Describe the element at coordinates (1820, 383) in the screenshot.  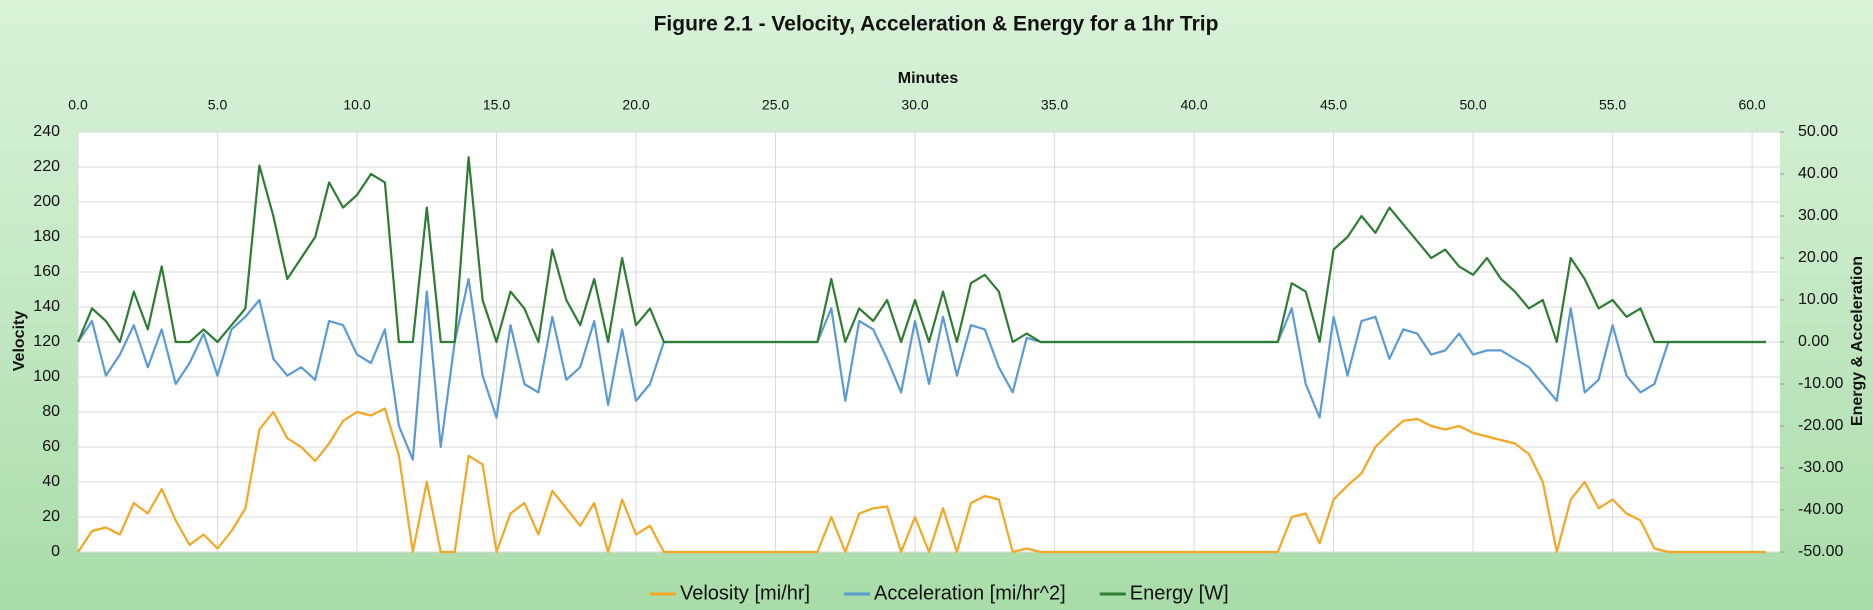
I see `y2-tick-label: -10.00` at that location.